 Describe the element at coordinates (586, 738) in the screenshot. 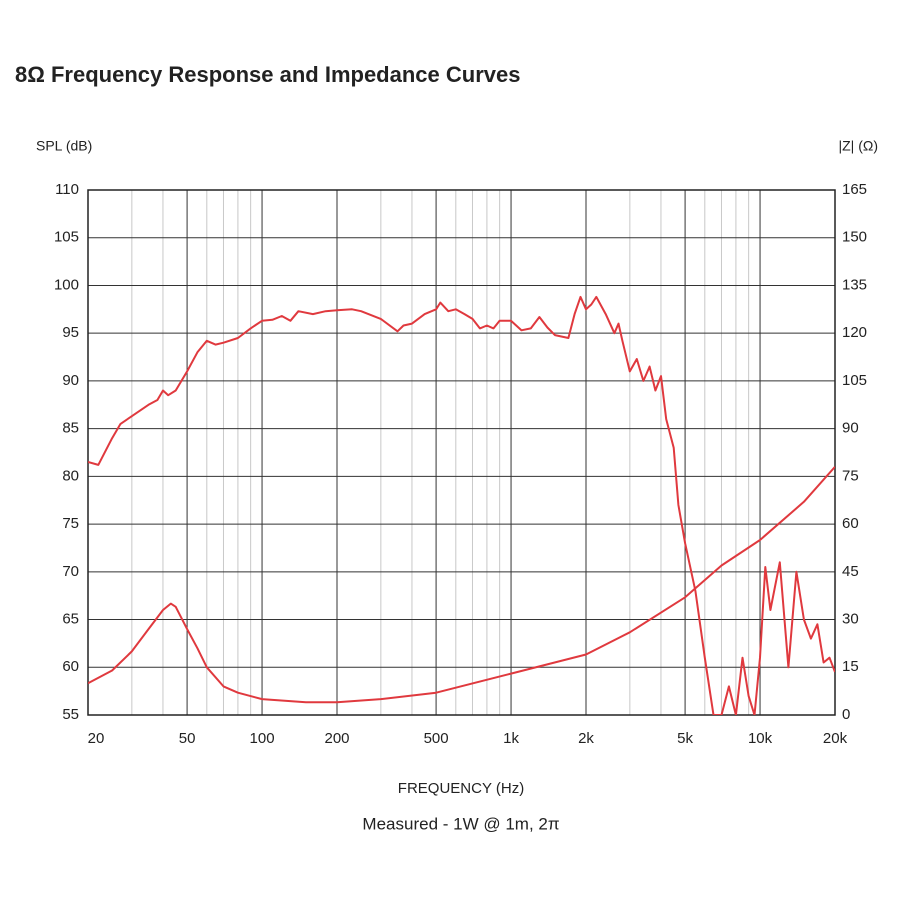

I see `x-tick-label: 2k` at that location.